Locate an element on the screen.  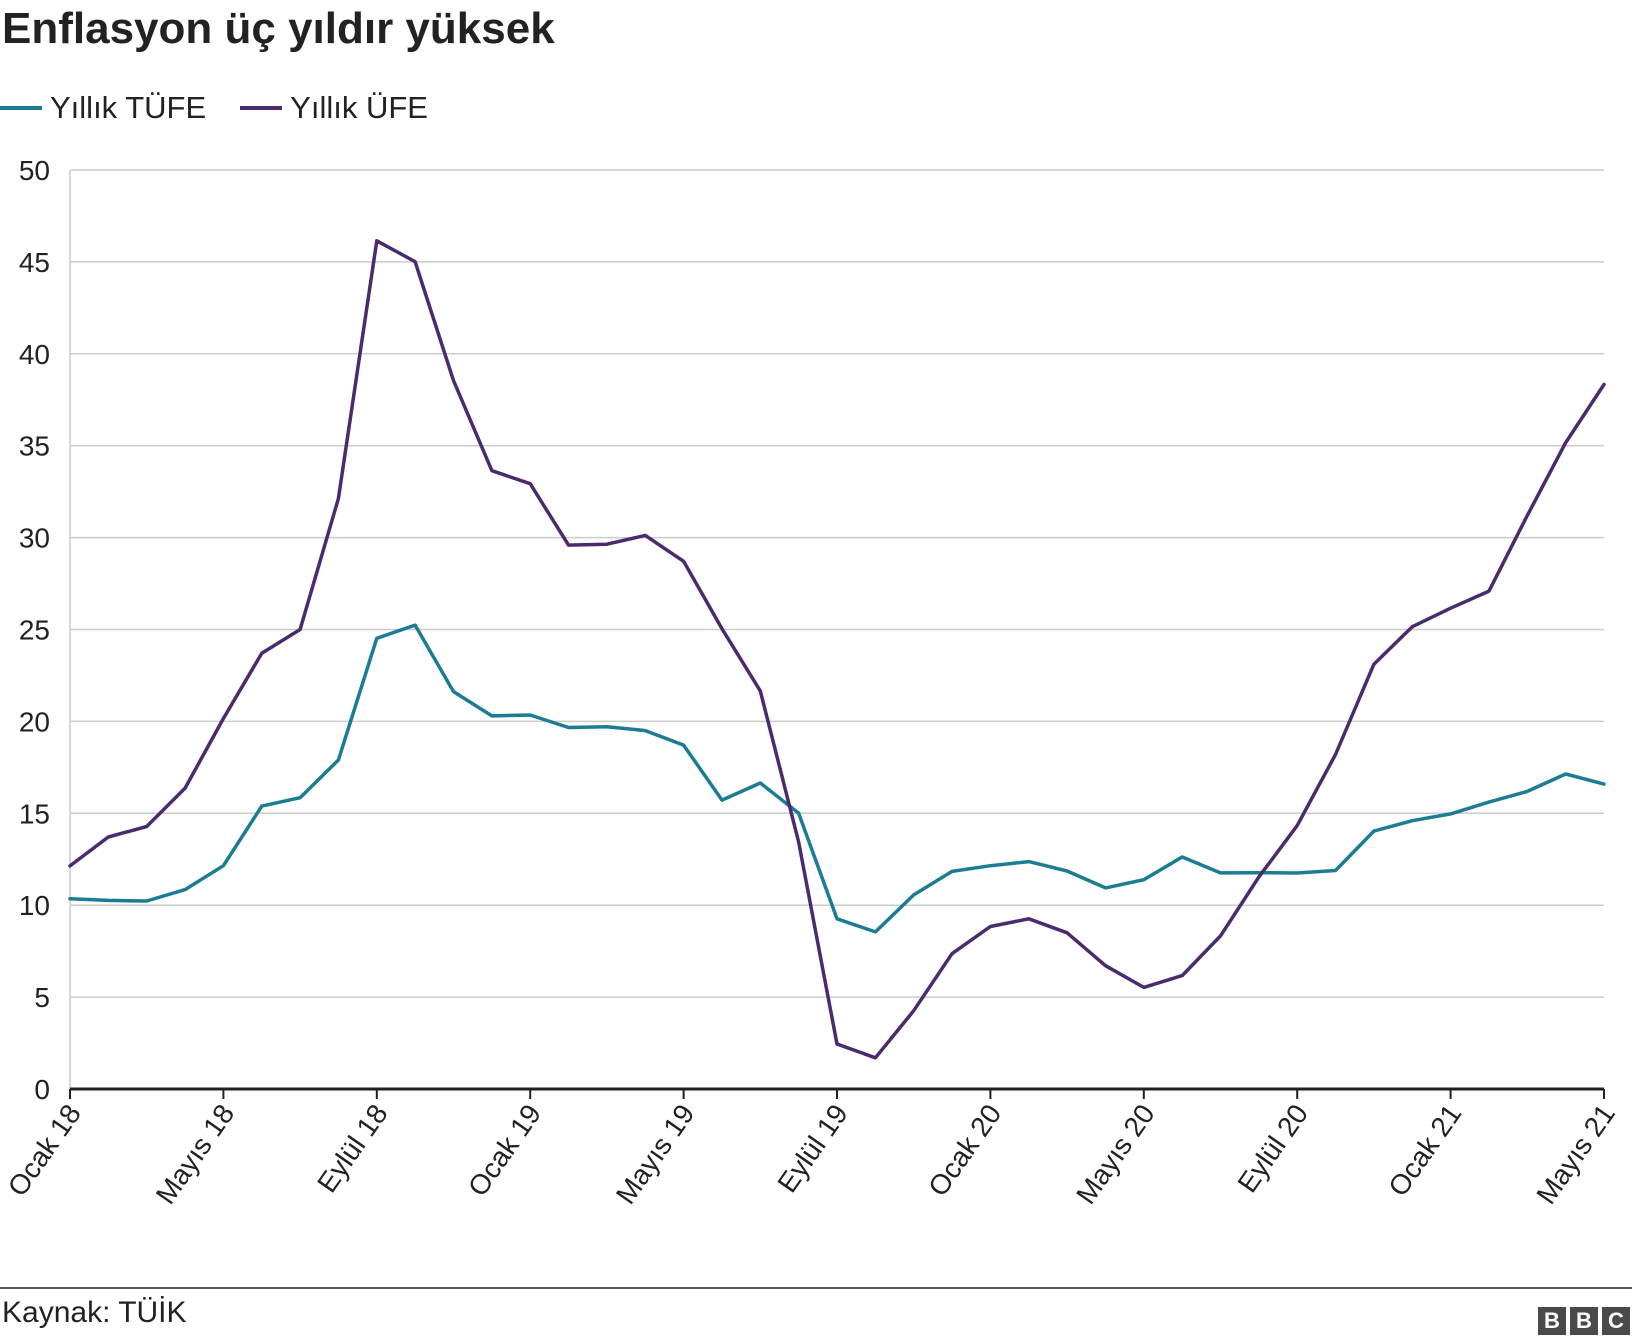
footer-divider is located at coordinates (816, 1288).